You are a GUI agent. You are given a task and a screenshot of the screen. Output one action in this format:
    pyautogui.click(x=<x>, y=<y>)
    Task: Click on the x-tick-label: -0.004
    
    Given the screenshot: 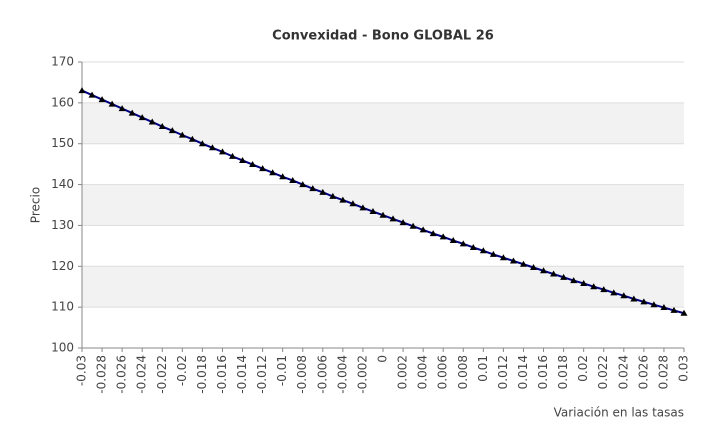 What is the action you would take?
    pyautogui.click(x=342, y=374)
    